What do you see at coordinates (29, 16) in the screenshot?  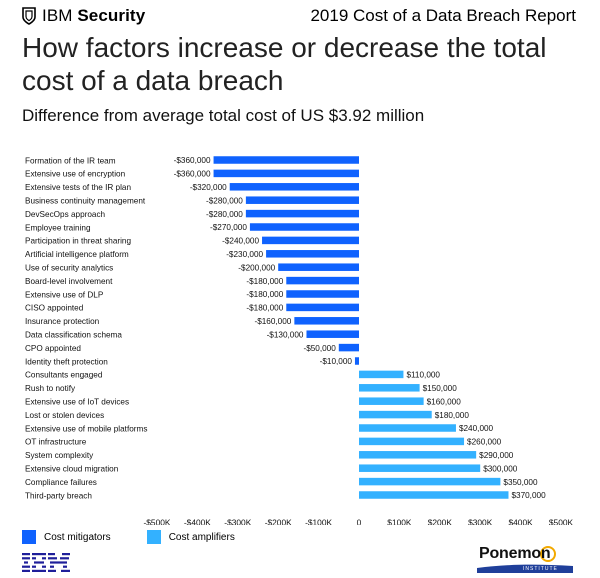 I see `shield-icon` at bounding box center [29, 16].